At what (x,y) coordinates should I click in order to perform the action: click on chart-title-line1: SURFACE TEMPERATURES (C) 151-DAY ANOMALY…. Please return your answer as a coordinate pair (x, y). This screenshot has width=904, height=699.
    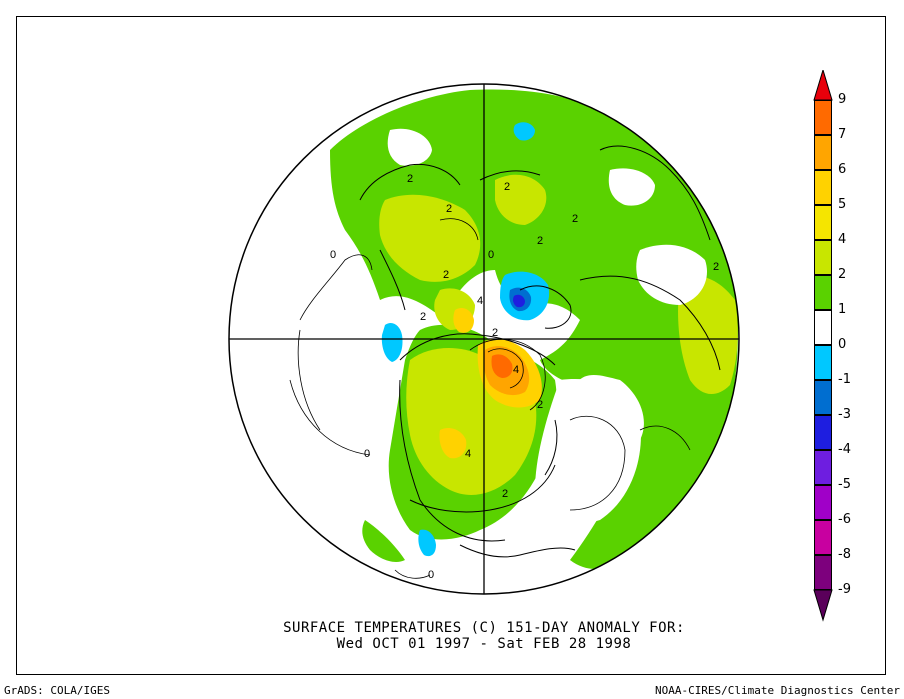
    Looking at the image, I should click on (484, 628).